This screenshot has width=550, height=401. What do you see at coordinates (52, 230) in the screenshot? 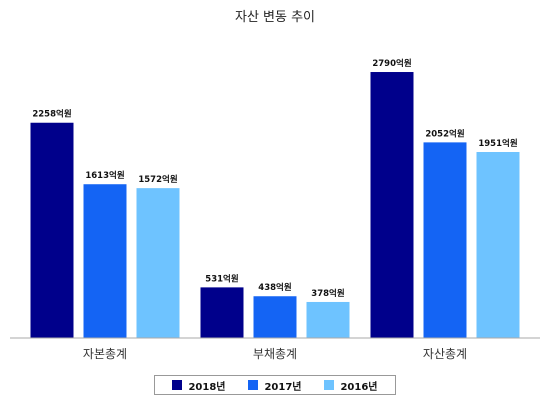
I see `bar-자본총계-2018년` at bounding box center [52, 230].